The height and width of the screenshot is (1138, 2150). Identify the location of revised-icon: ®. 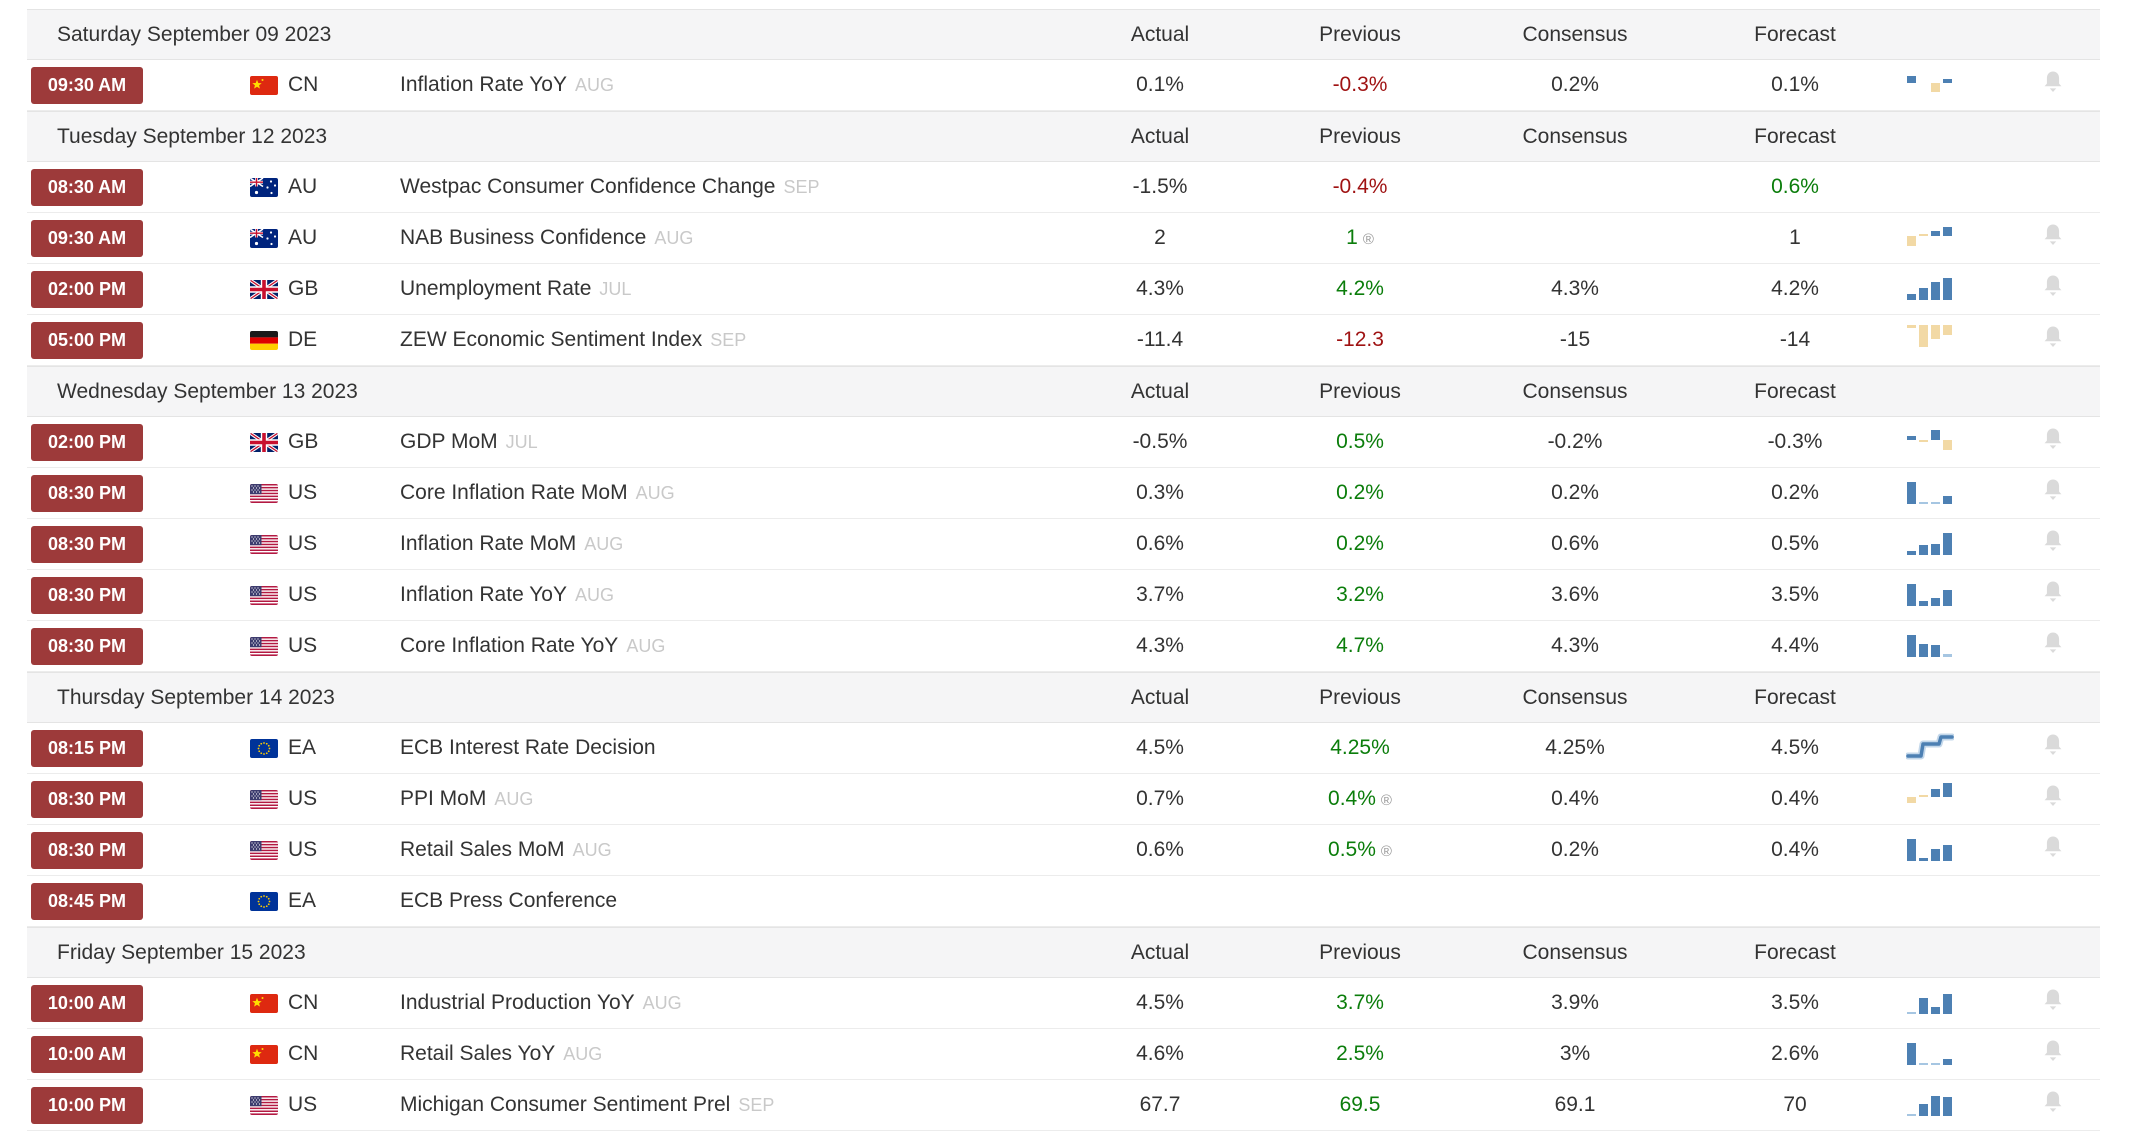
(1386, 851).